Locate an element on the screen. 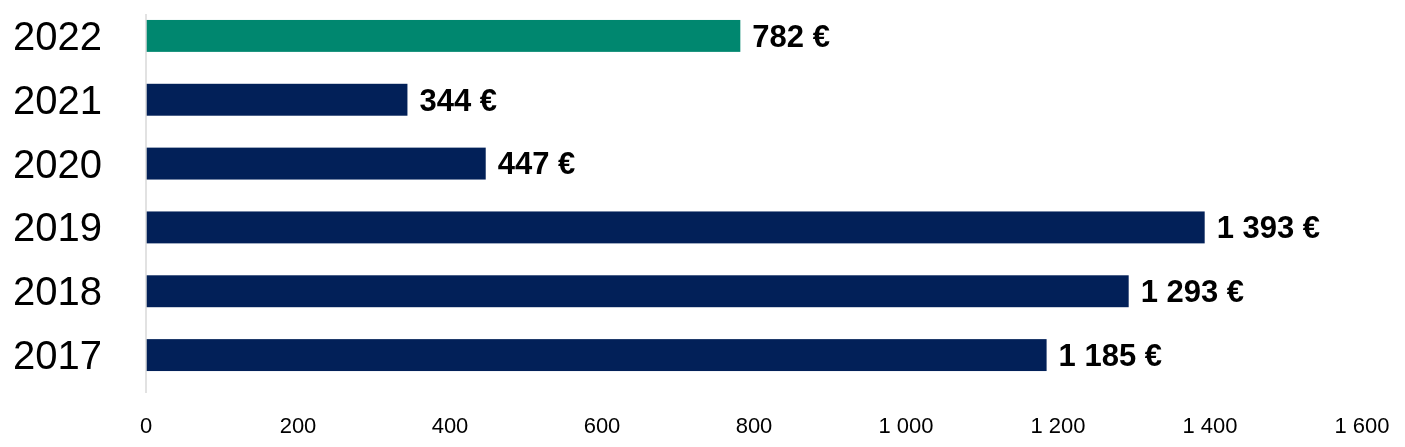 This screenshot has height=447, width=1405. x-tick-label: 0 is located at coordinates (146, 425).